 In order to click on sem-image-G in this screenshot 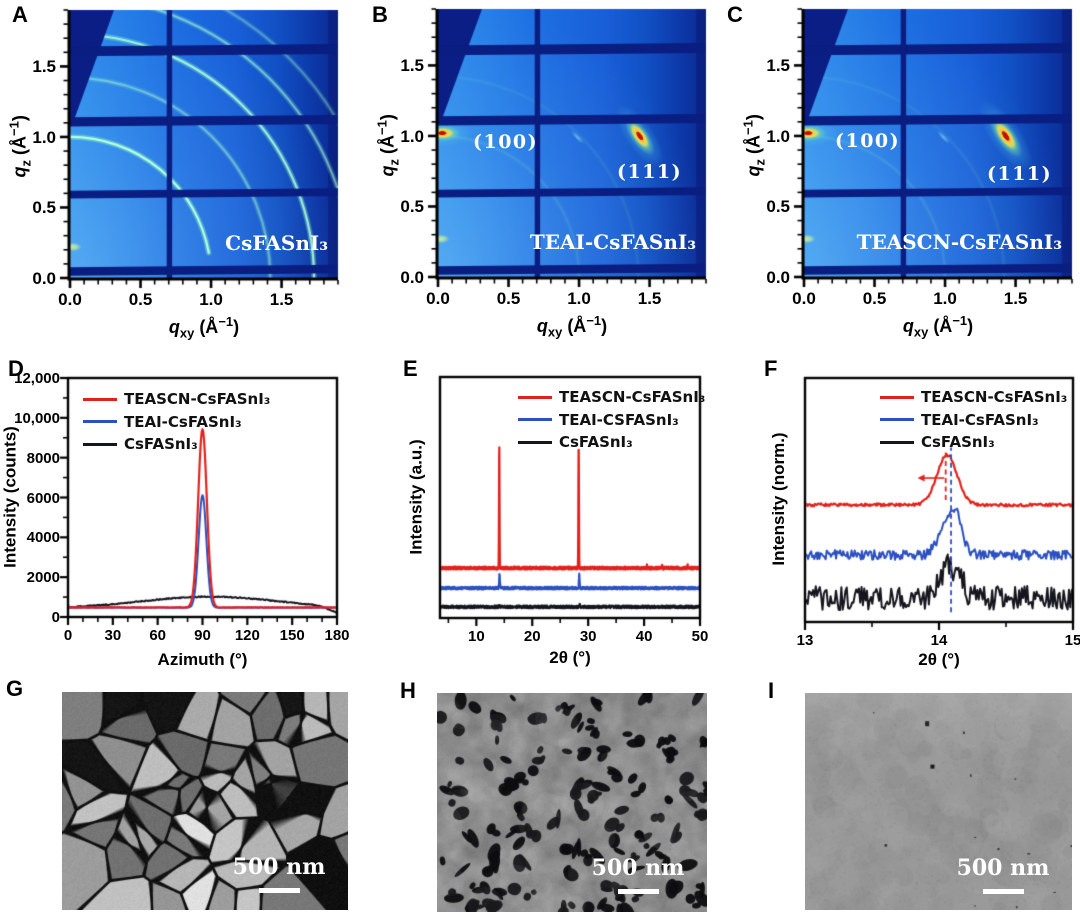, I will do `click(205, 801)`.